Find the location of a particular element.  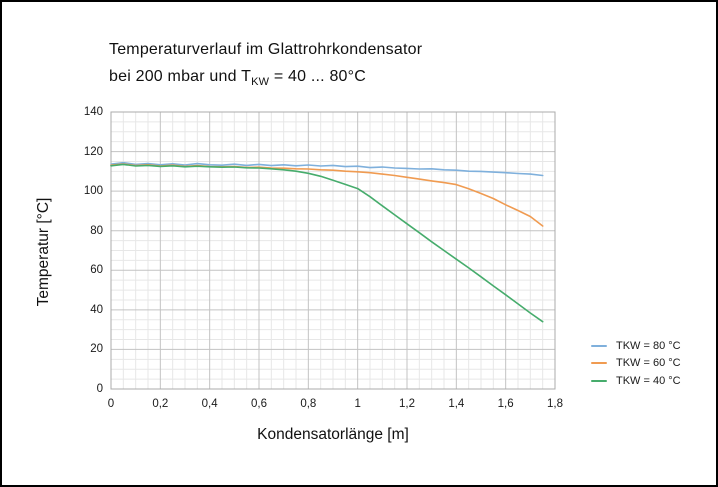

y-tick-label: 40 is located at coordinates (96, 309).